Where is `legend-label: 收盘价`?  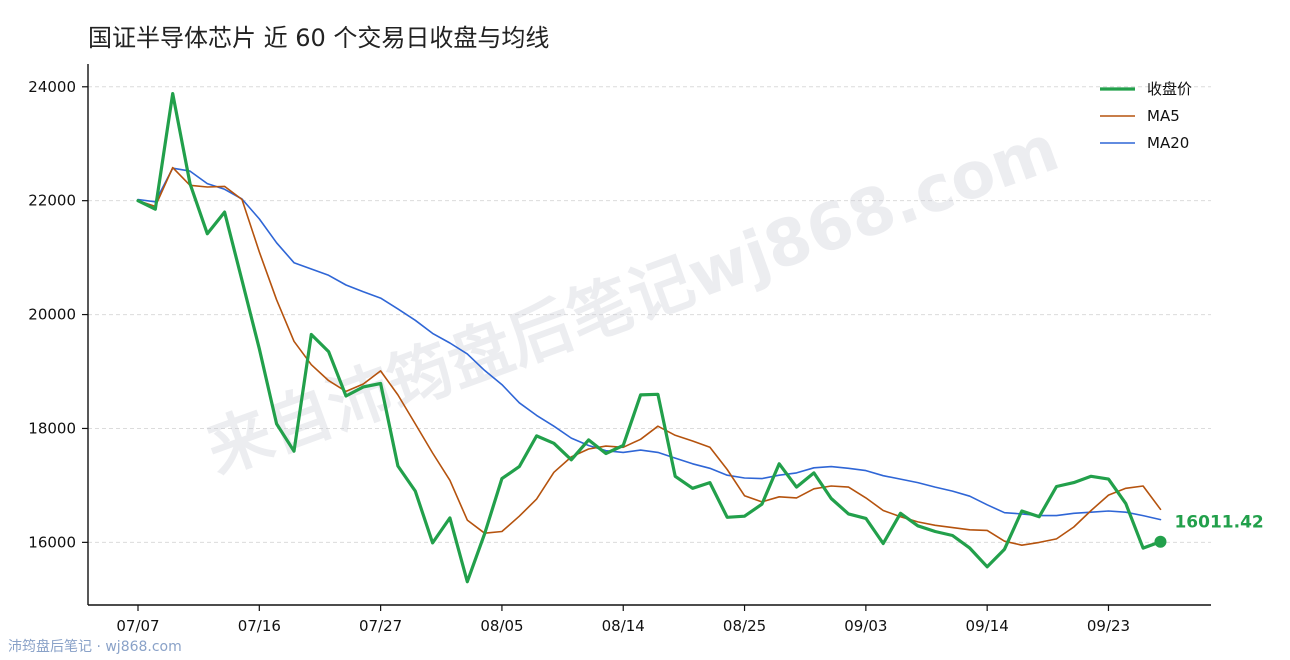 legend-label: 收盘价 is located at coordinates (1169, 89).